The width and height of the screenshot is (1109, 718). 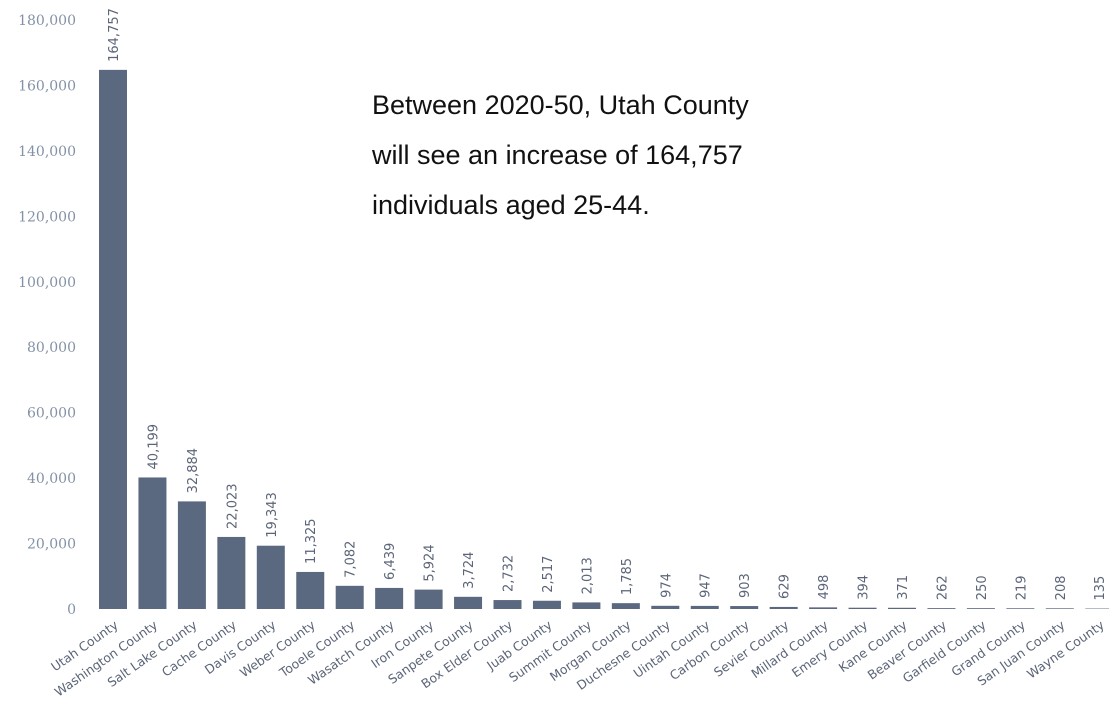 I want to click on y-tick-label: 20,000, so click(x=51, y=545).